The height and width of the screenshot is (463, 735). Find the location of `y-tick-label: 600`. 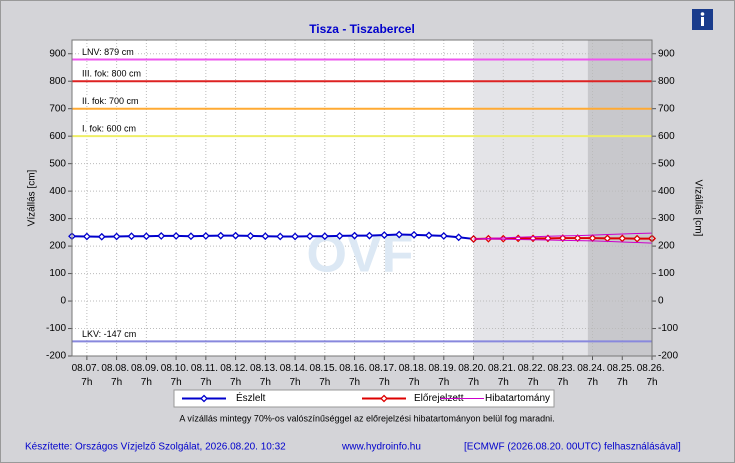

y-tick-label: 600 is located at coordinates (57, 136).